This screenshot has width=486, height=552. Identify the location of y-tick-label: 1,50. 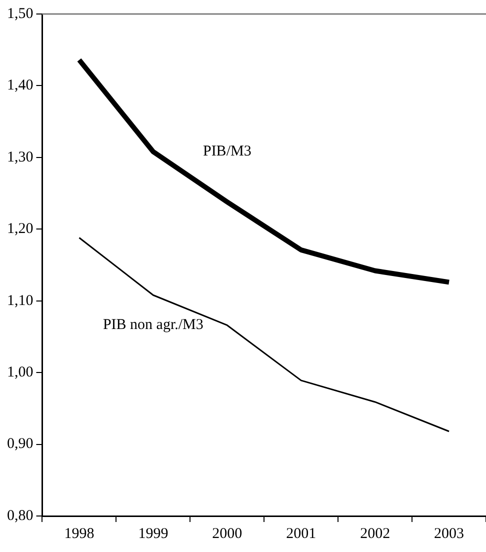
(20, 14).